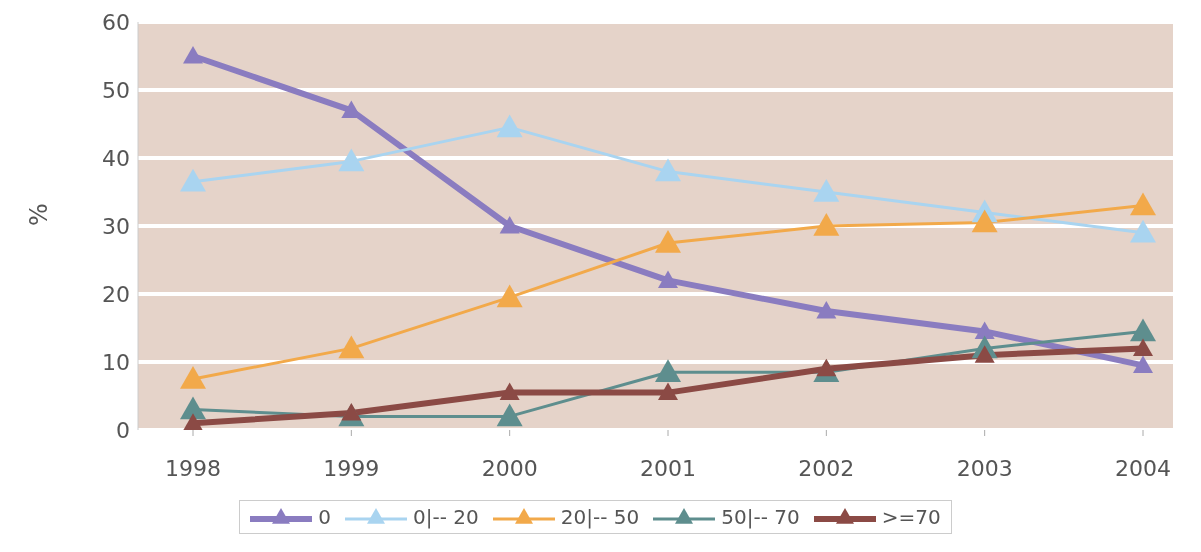  Describe the element at coordinates (116, 90) in the screenshot. I see `y-tick-label: 50` at that location.